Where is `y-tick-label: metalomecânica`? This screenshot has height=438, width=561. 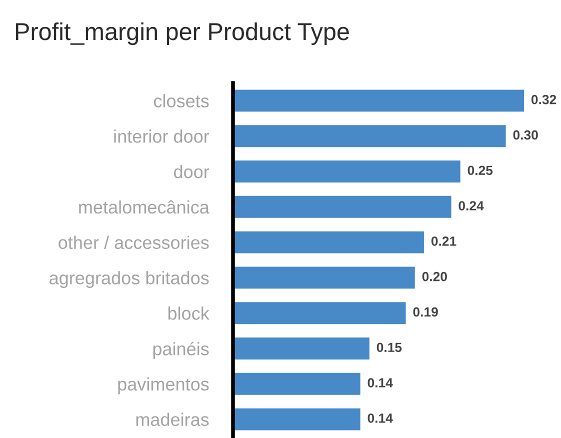
y-tick-label: metalomecânica is located at coordinates (144, 207).